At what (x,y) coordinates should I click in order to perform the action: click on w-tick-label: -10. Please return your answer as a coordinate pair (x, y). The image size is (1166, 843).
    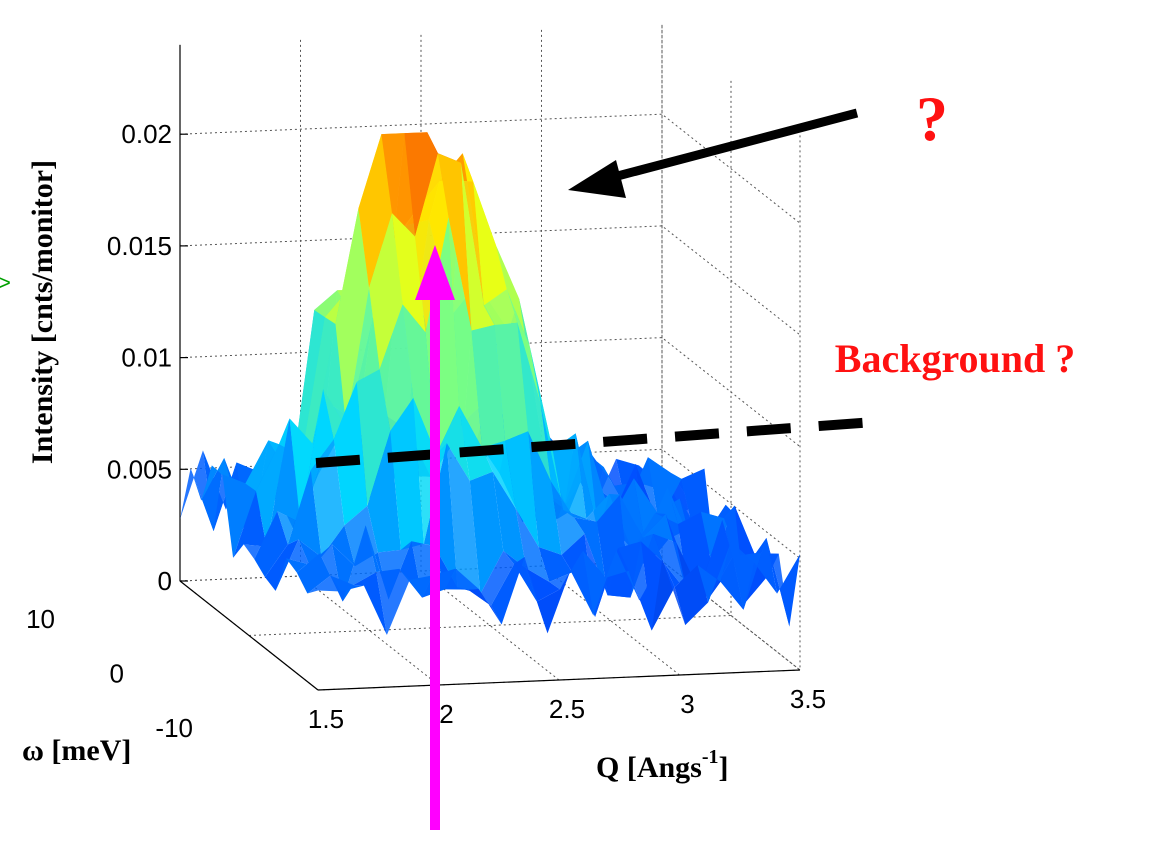
    Looking at the image, I should click on (174, 728).